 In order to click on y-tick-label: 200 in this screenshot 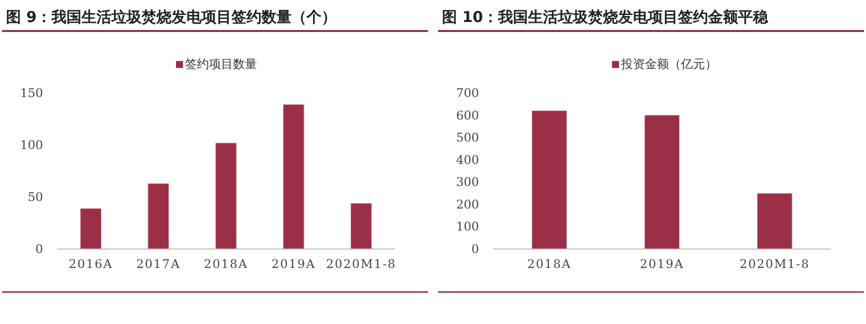, I will do `click(467, 204)`.